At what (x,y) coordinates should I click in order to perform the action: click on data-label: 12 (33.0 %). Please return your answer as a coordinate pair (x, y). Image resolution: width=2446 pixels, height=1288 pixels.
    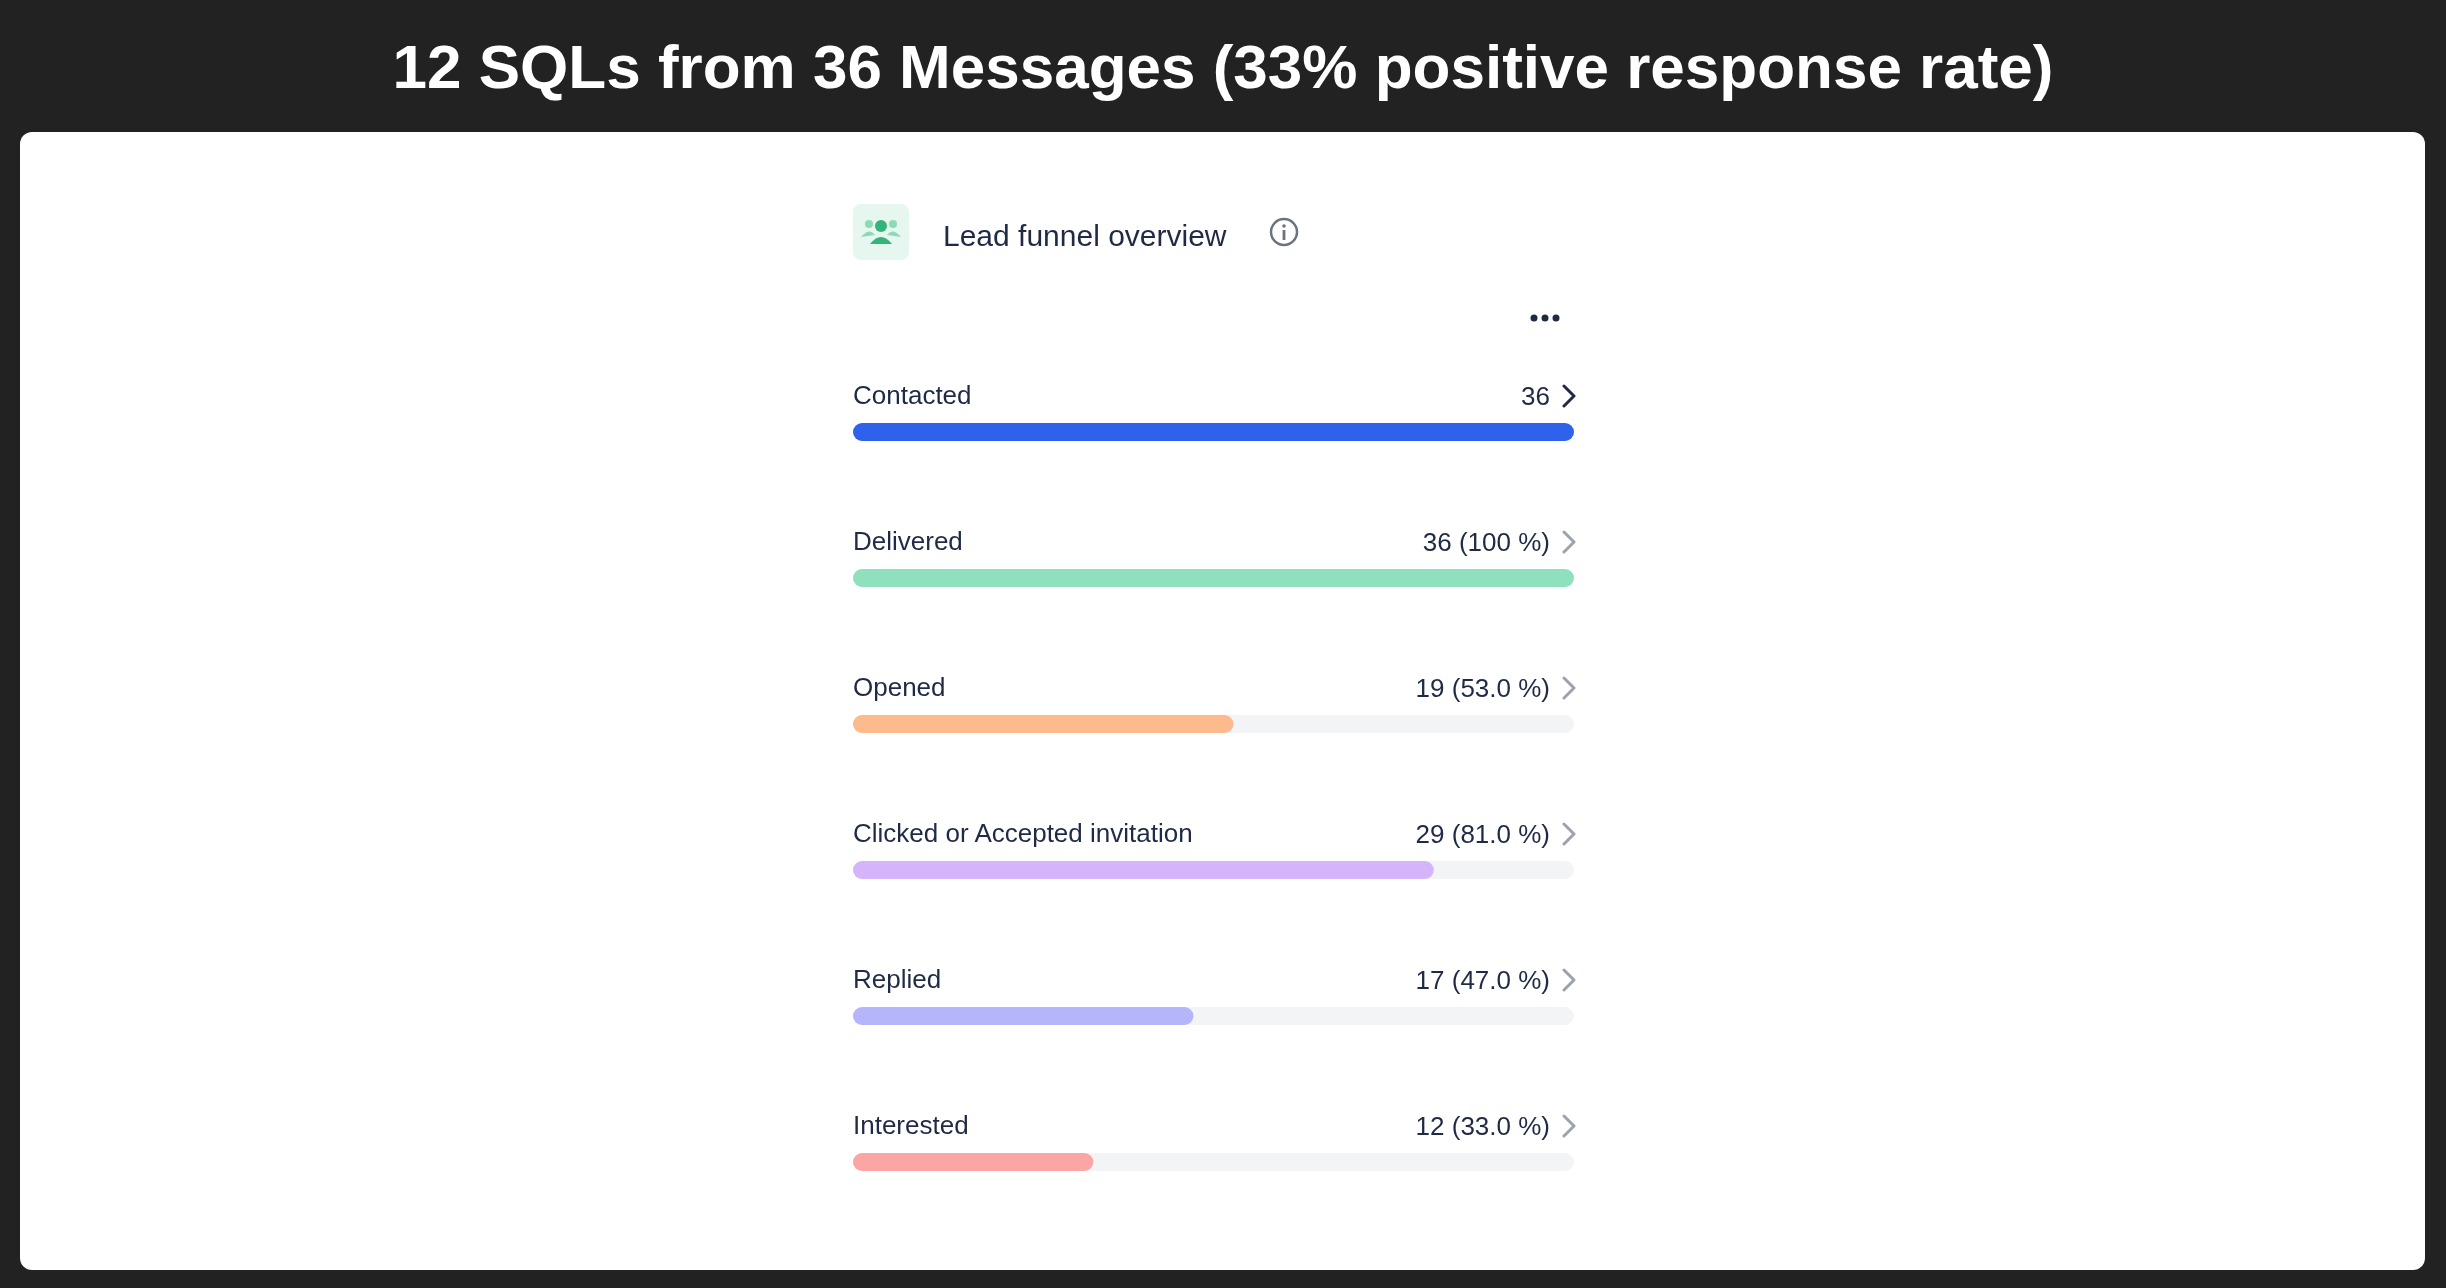
    Looking at the image, I should click on (1482, 1126).